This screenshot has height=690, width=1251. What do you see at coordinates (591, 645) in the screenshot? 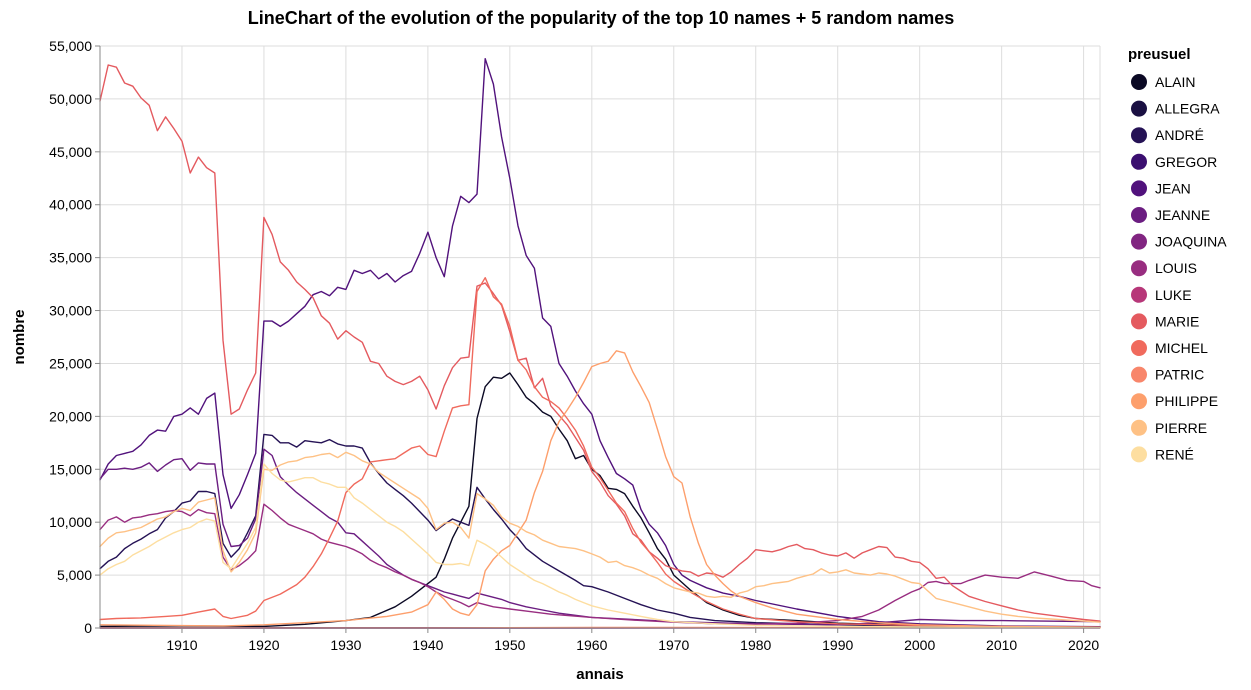
I see `x-tick-label: 1960` at bounding box center [591, 645].